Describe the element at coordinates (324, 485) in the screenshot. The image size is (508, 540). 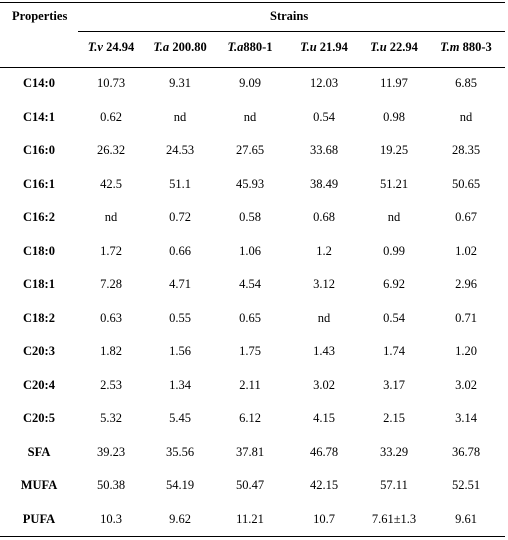
I see `table-cell: 42.15` at that location.